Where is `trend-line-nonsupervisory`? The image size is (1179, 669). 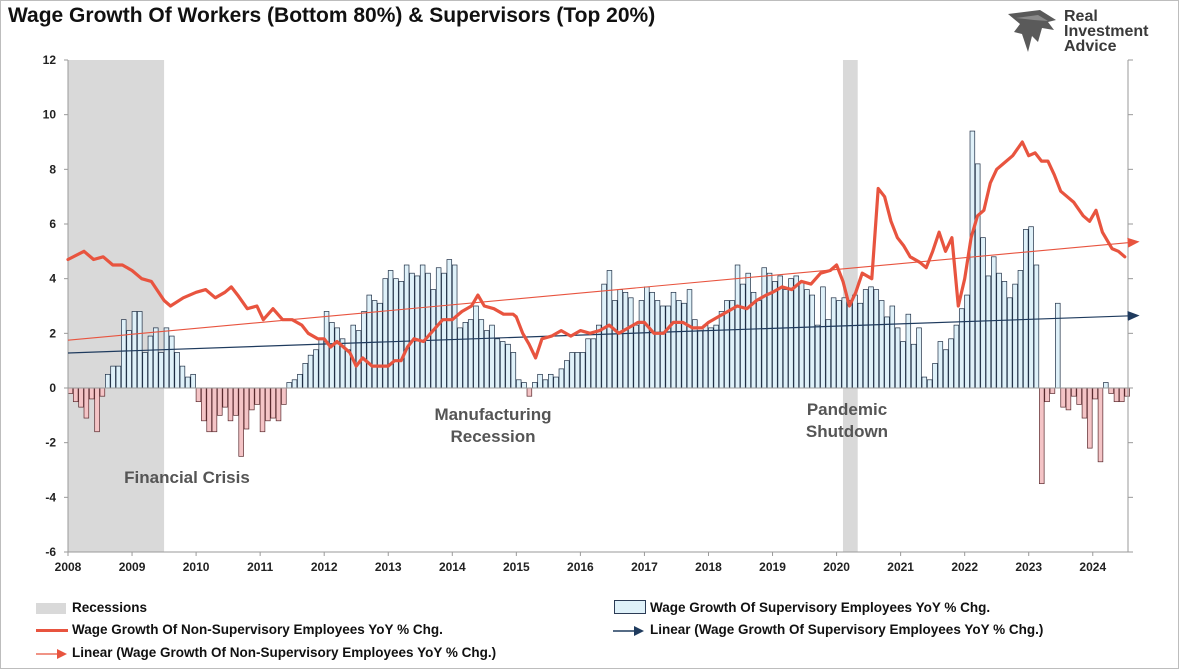
trend-line-nonsupervisory is located at coordinates (603, 289).